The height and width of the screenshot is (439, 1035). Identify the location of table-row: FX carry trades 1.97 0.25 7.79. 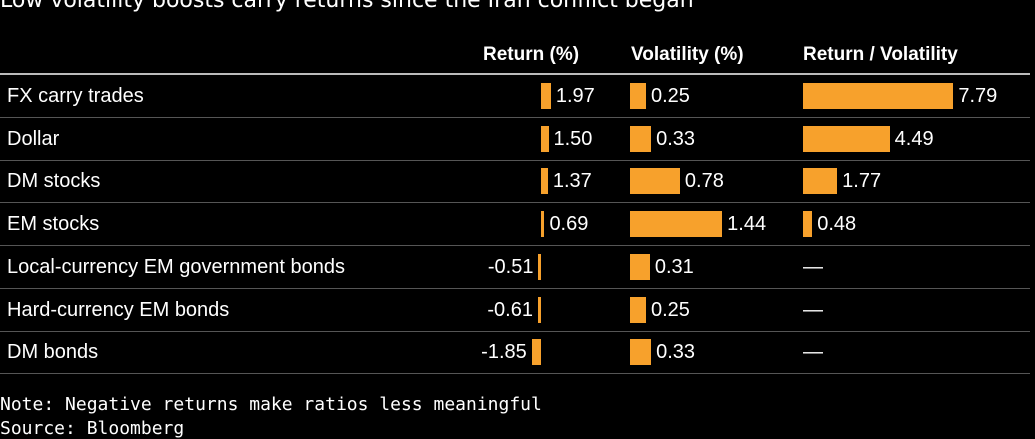
(515, 96).